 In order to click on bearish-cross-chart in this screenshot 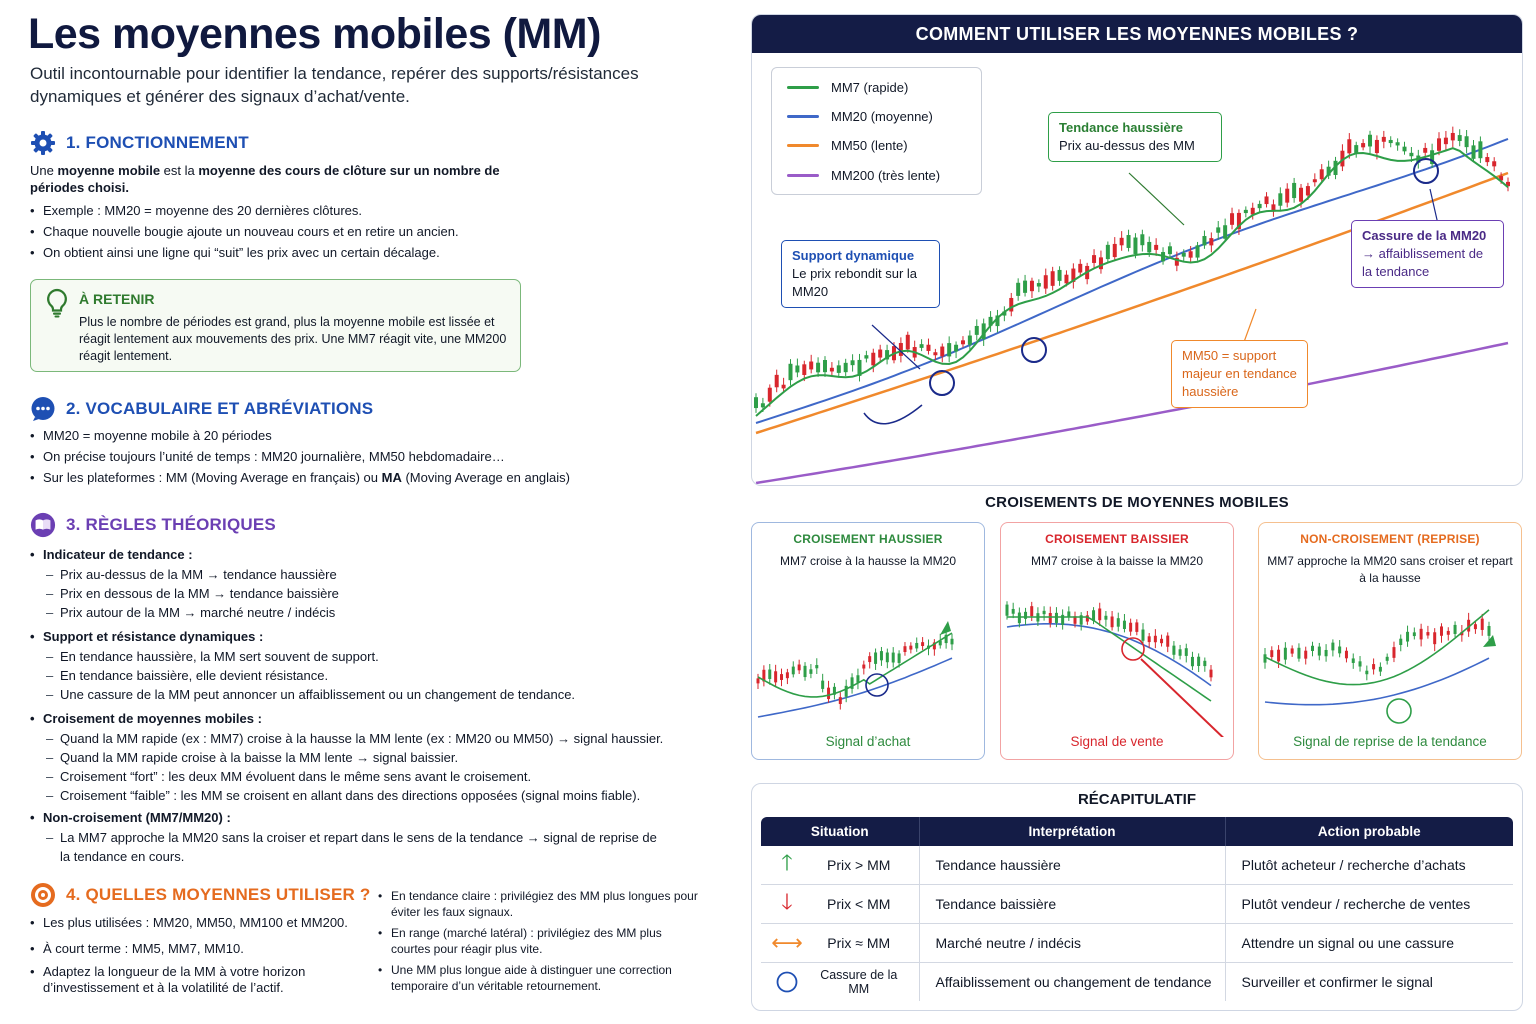, I will do `click(1114, 669)`.